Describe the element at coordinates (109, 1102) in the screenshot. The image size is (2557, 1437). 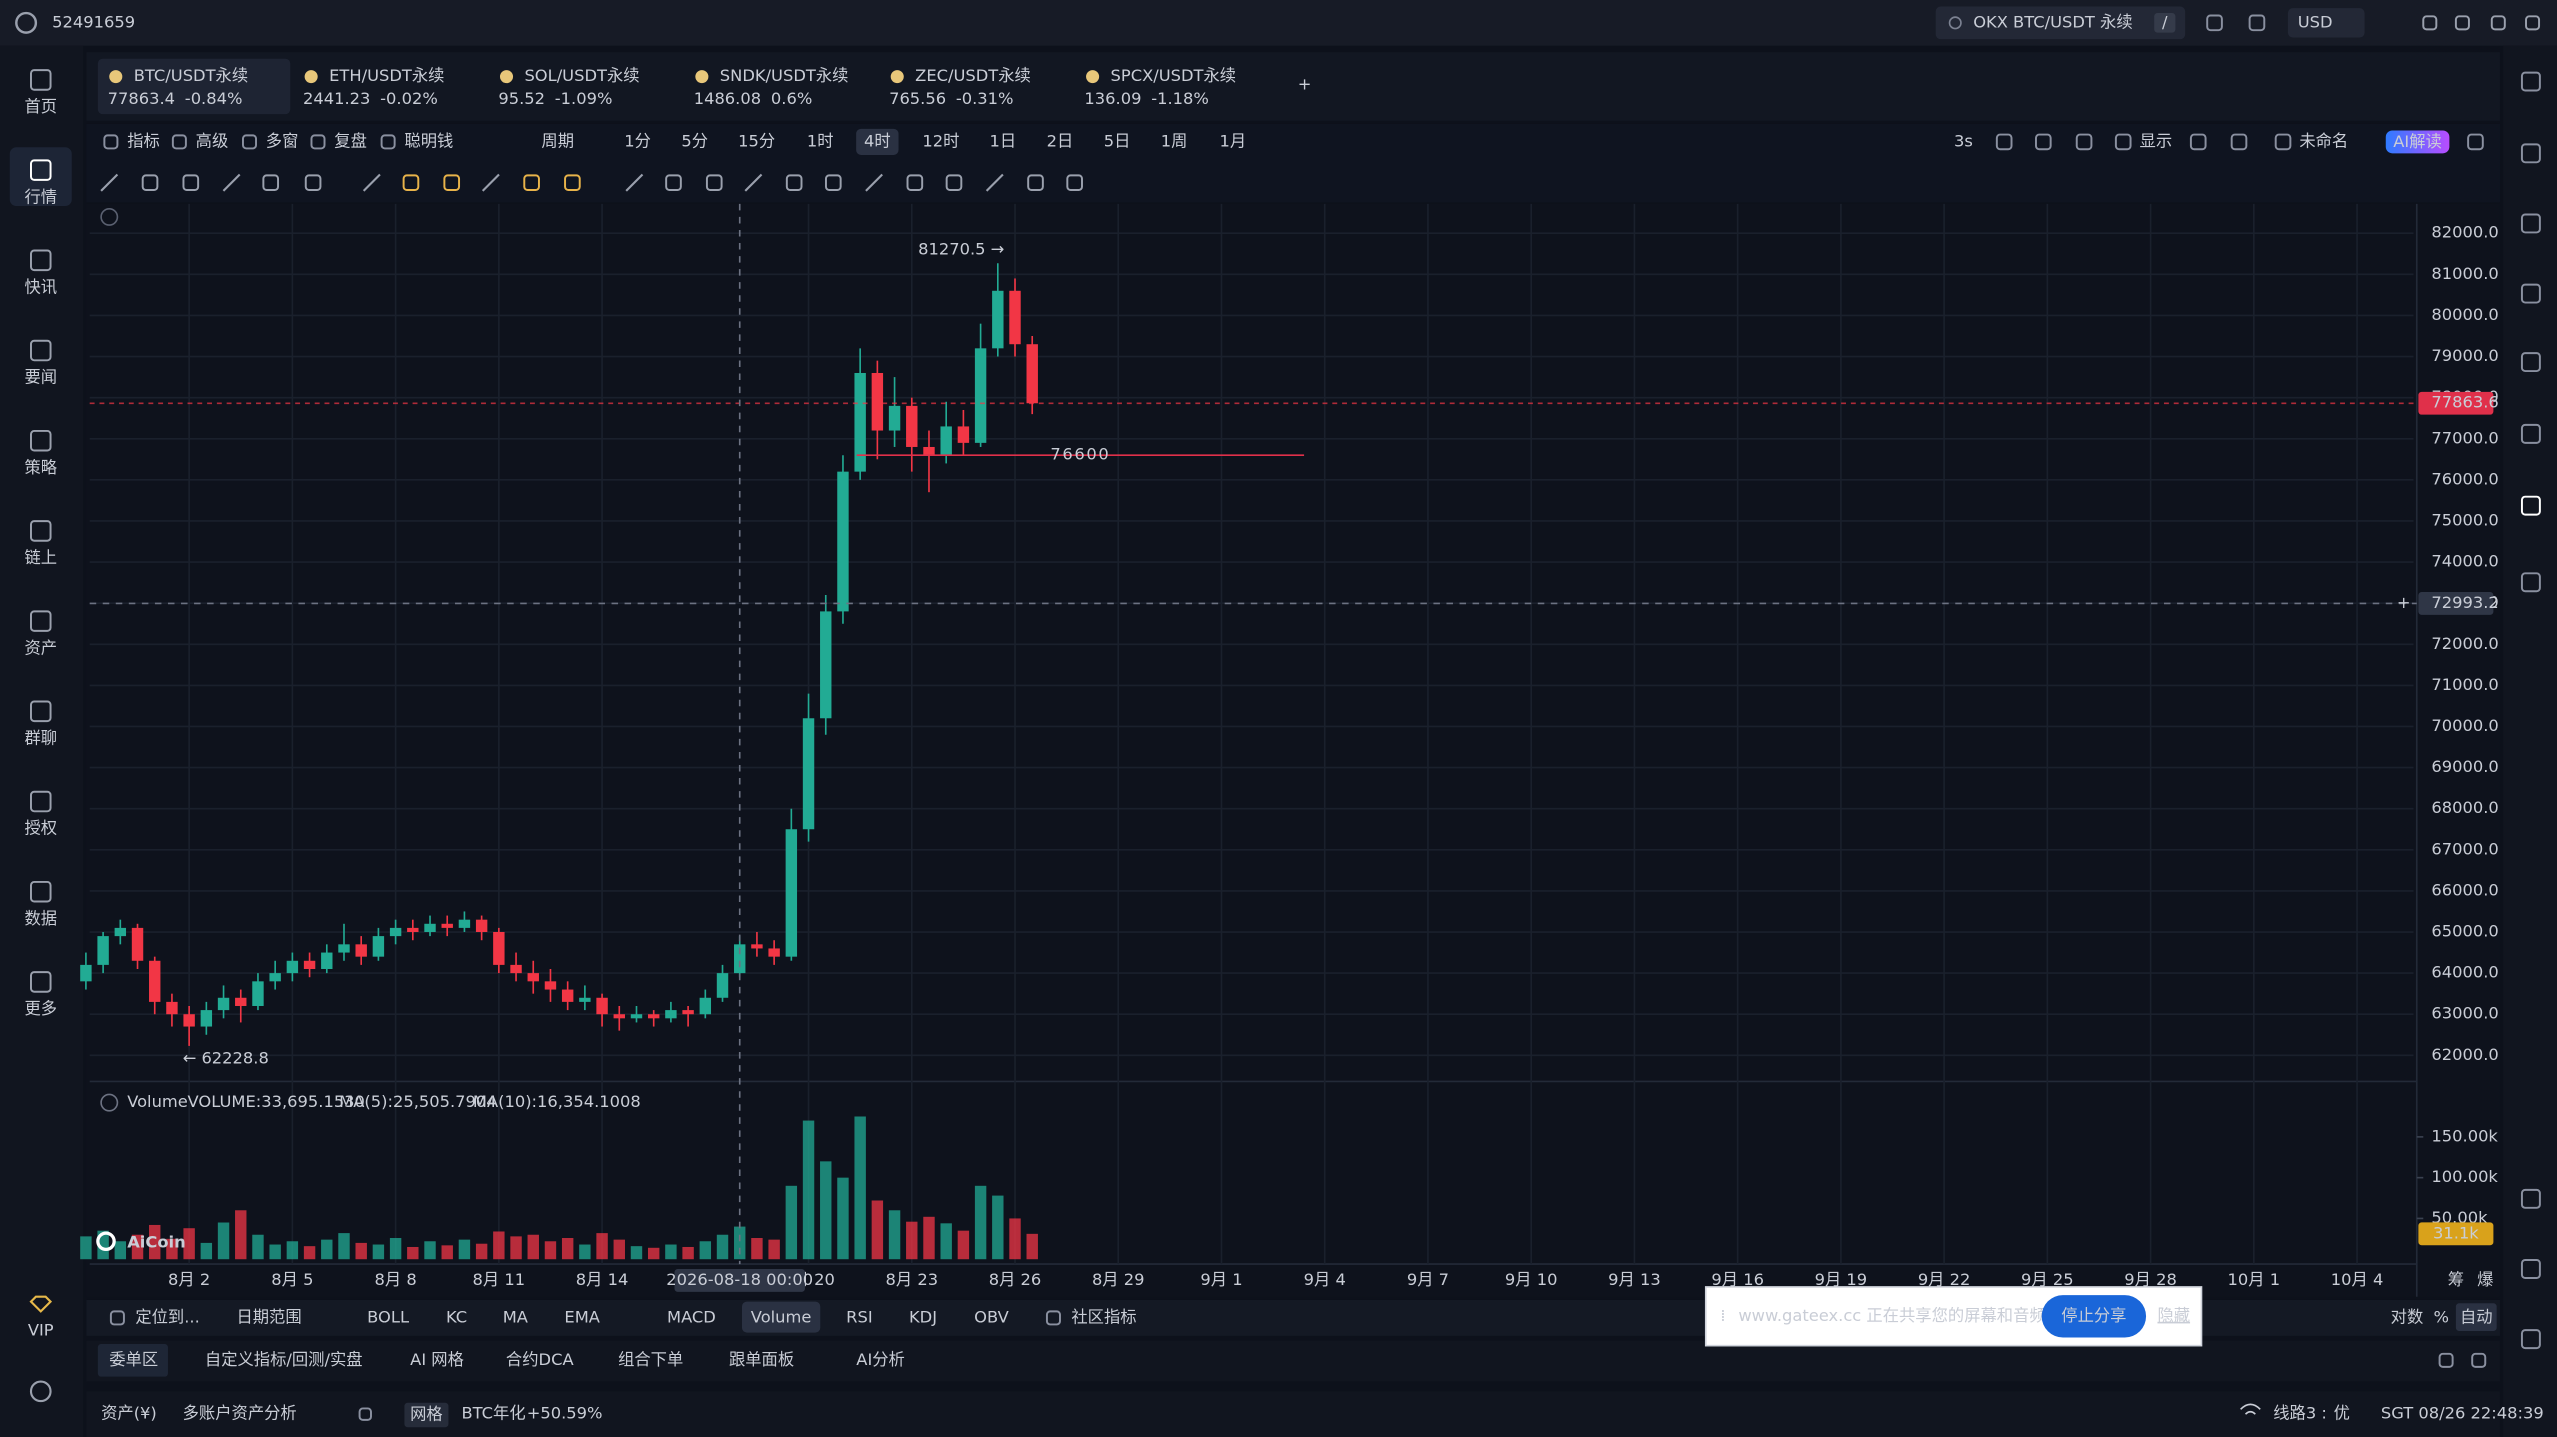
I see `legend-toggle` at that location.